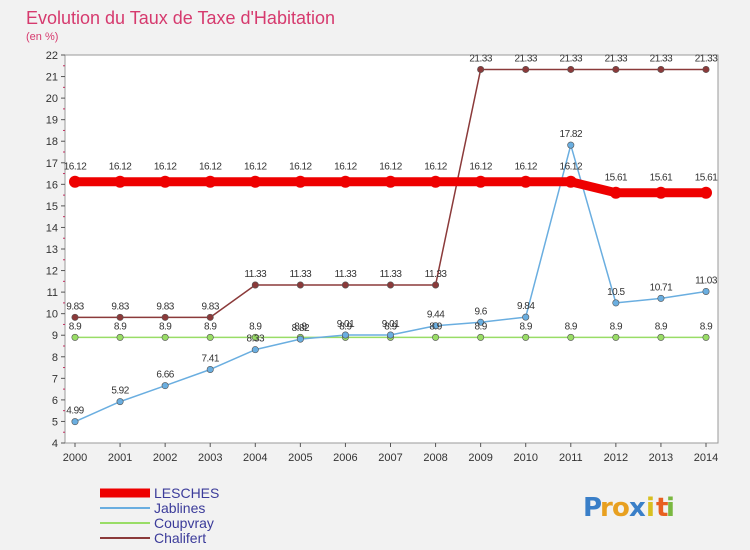 This screenshot has width=750, height=550. I want to click on logo-letter: P, so click(592, 508).